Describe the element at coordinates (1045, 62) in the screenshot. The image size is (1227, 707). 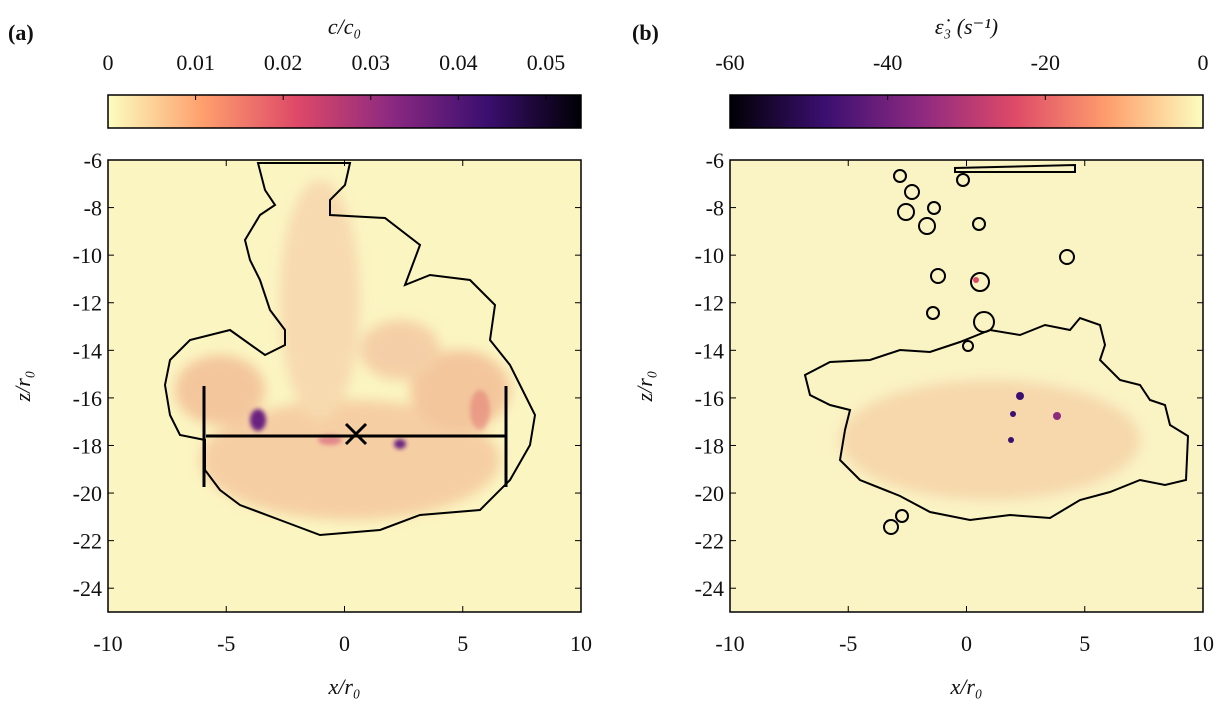
I see `colorbar-tick-label: -20` at that location.